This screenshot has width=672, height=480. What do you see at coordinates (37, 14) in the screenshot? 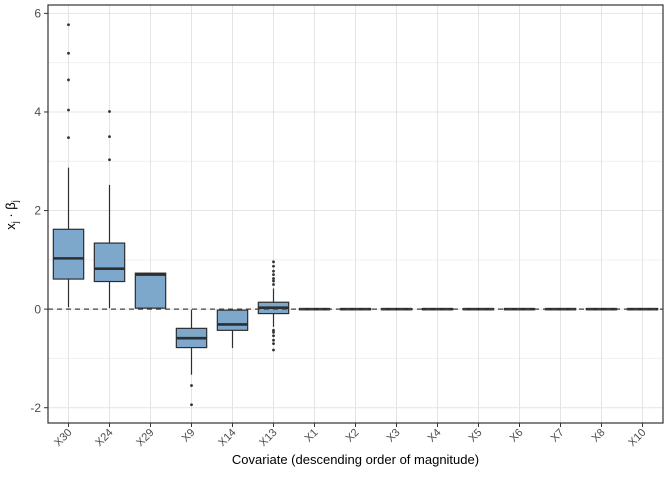
I see `y-tick-label: 6` at bounding box center [37, 14].